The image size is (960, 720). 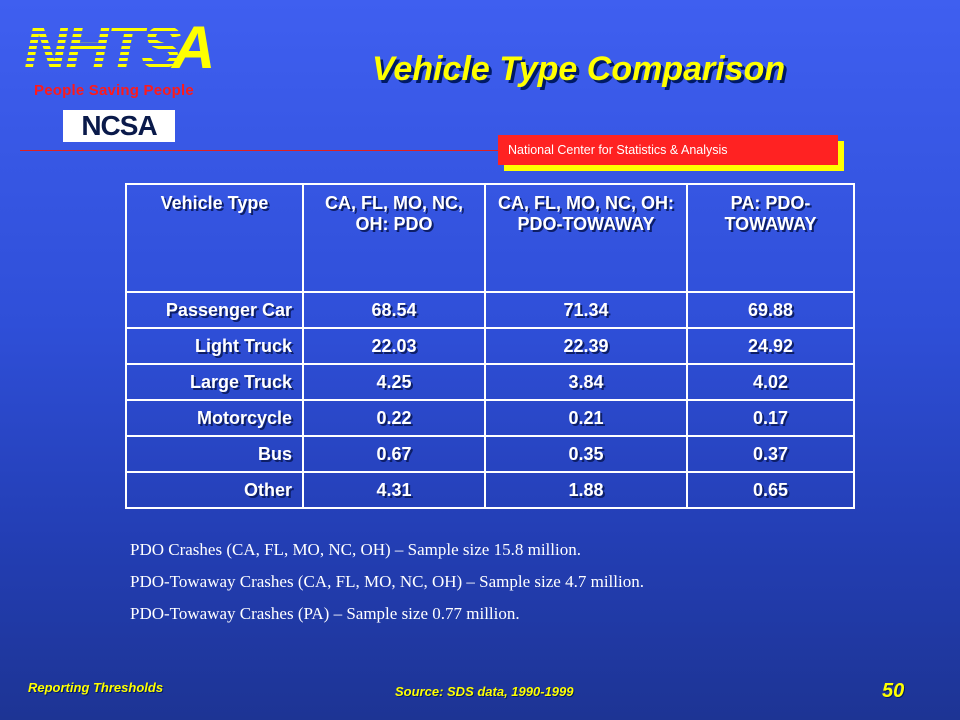 I want to click on table-cell: 24.92, so click(x=770, y=346).